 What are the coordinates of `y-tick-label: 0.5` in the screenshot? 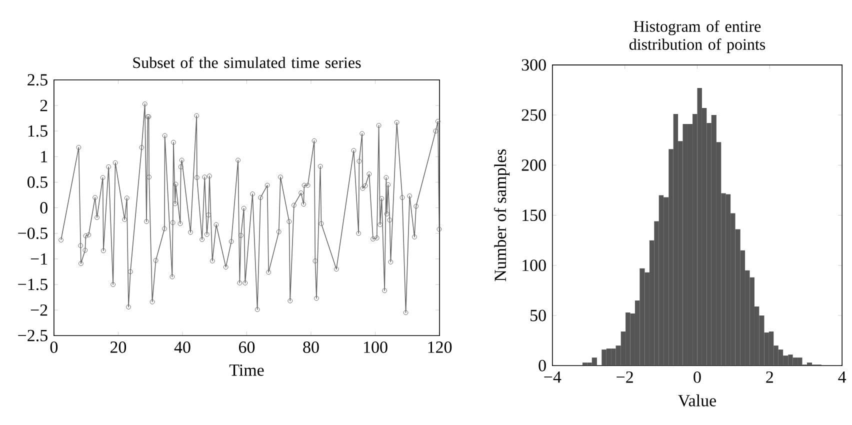 It's located at (38, 182).